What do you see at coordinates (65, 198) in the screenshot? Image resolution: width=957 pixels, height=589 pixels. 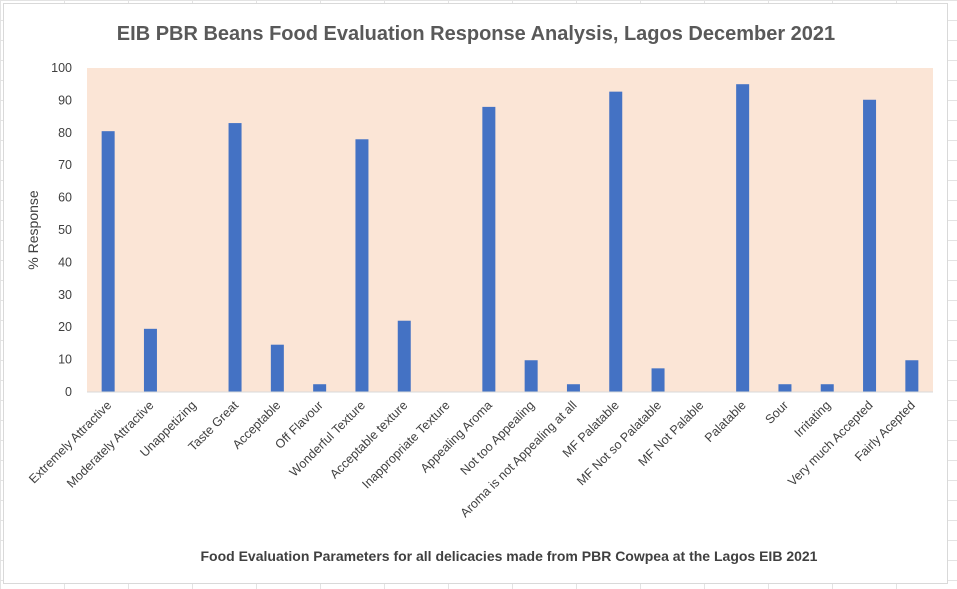 I see `y-tick-label: 60` at bounding box center [65, 198].